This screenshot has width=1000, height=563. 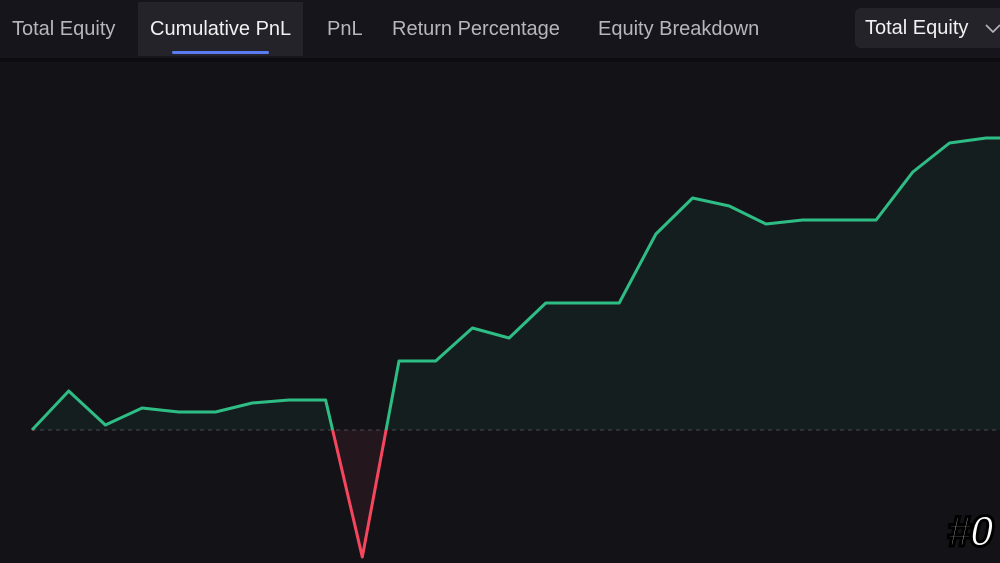 What do you see at coordinates (917, 28) in the screenshot?
I see `dropdown-label: Total Equity` at bounding box center [917, 28].